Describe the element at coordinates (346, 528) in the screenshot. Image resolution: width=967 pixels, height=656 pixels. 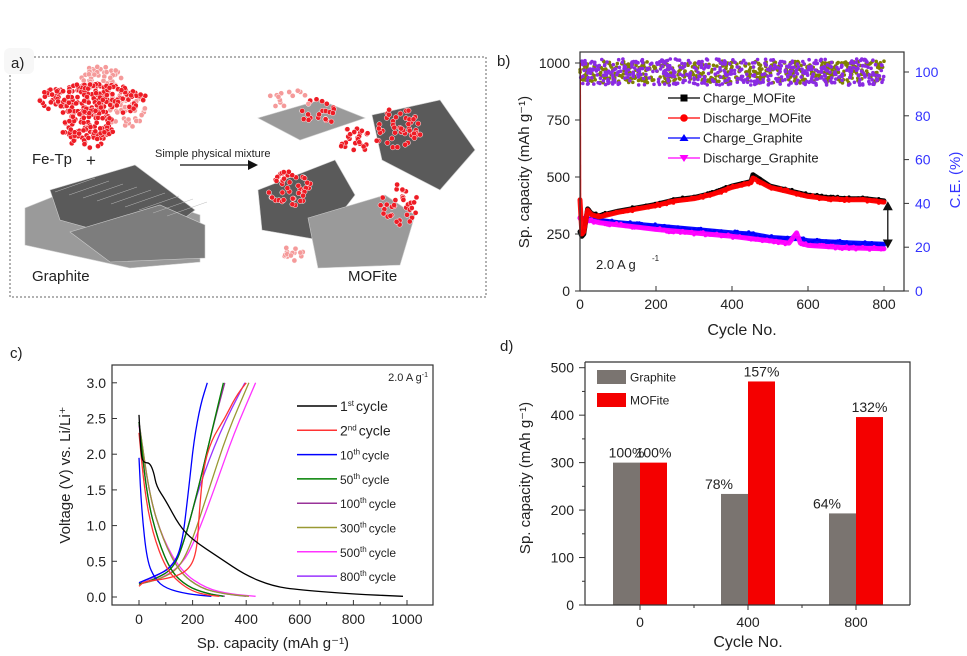
I see `legend-item-300th-cycle: 300th cycle` at that location.